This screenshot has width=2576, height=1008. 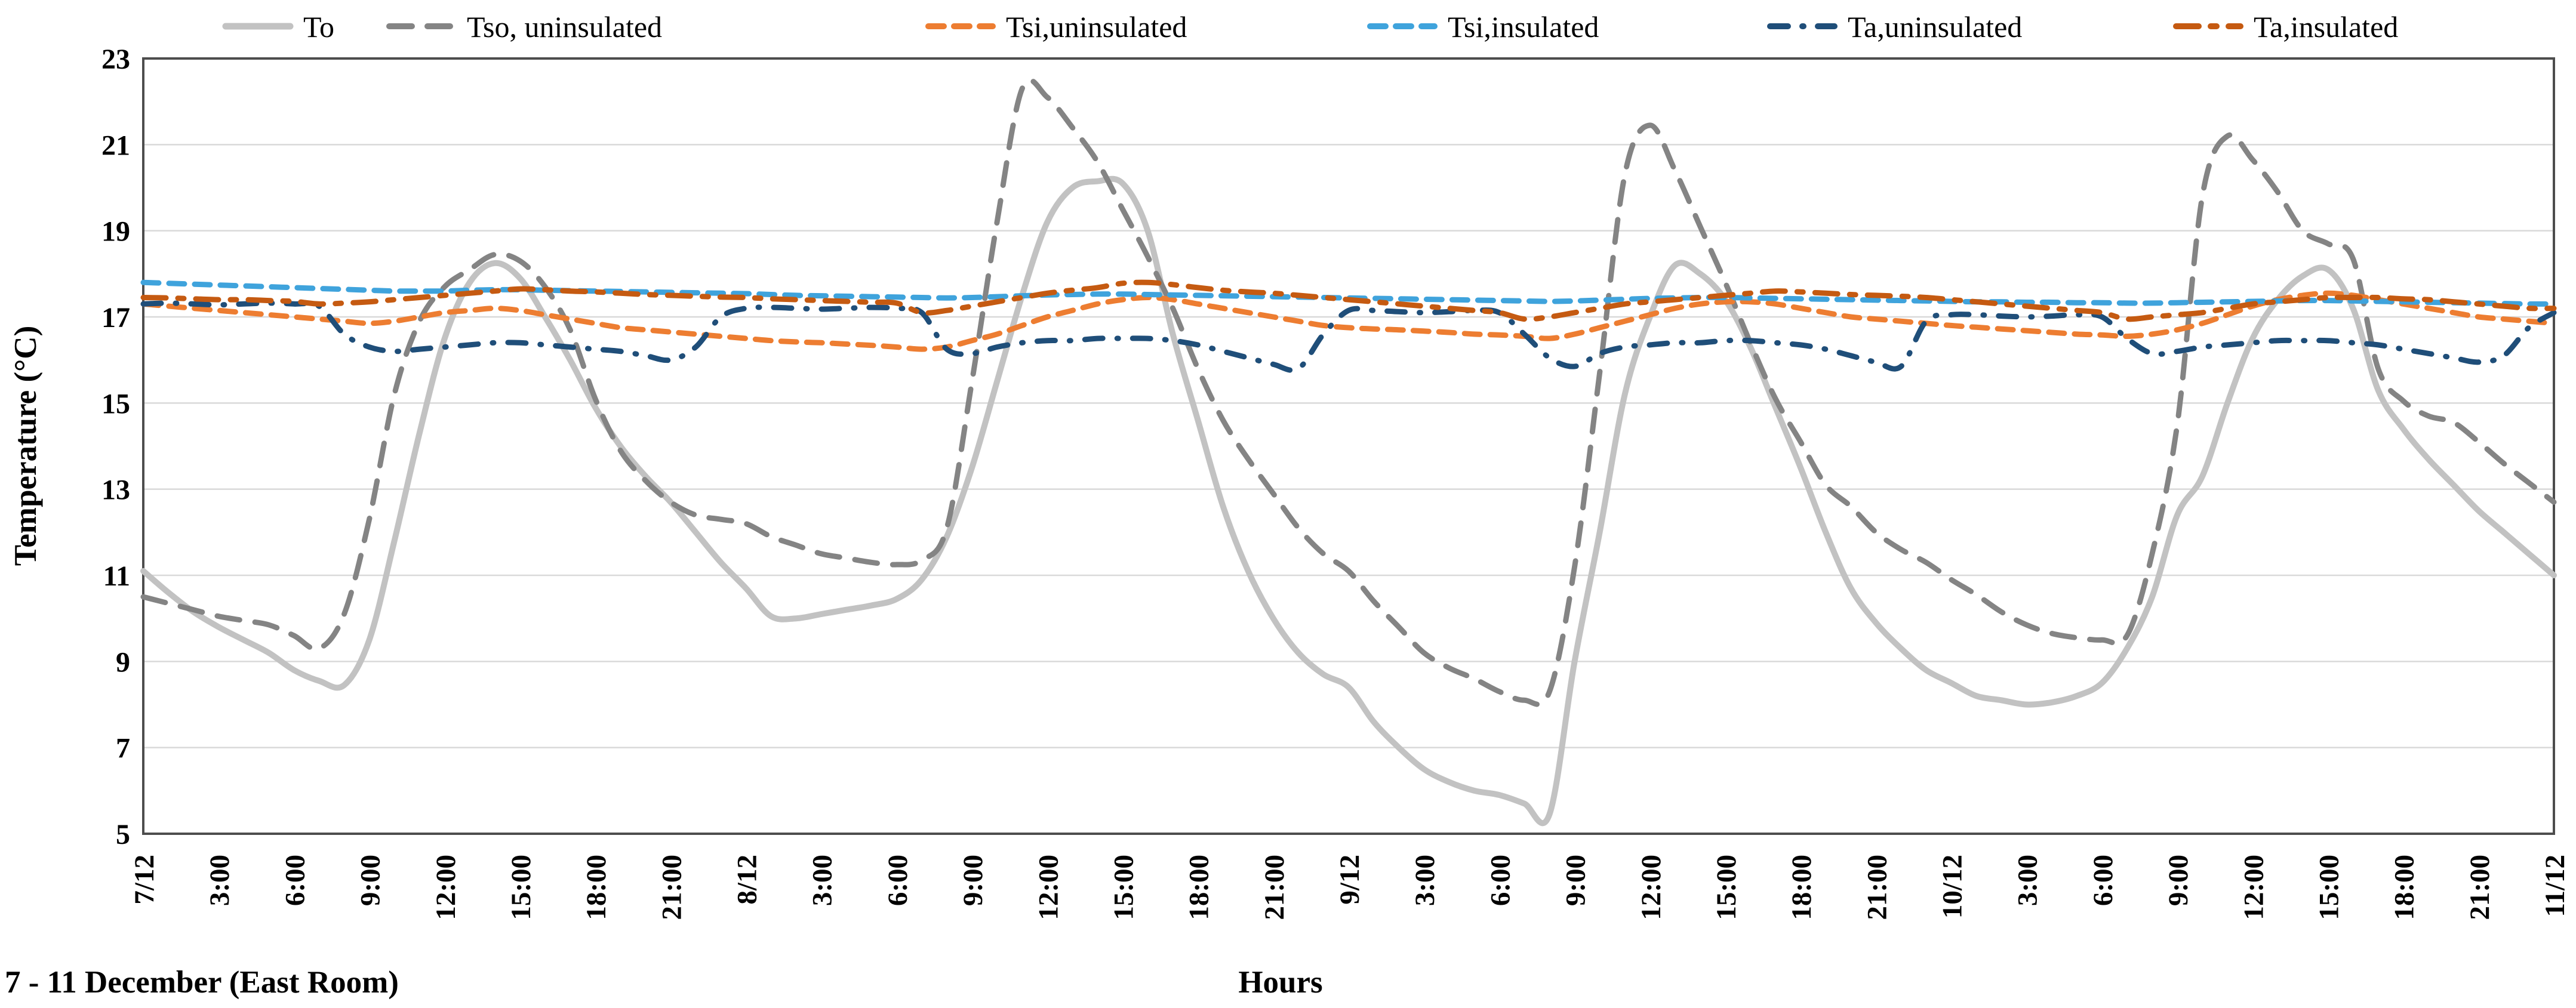 What do you see at coordinates (1425, 880) in the screenshot?
I see `x-tick-17: 3:00` at bounding box center [1425, 880].